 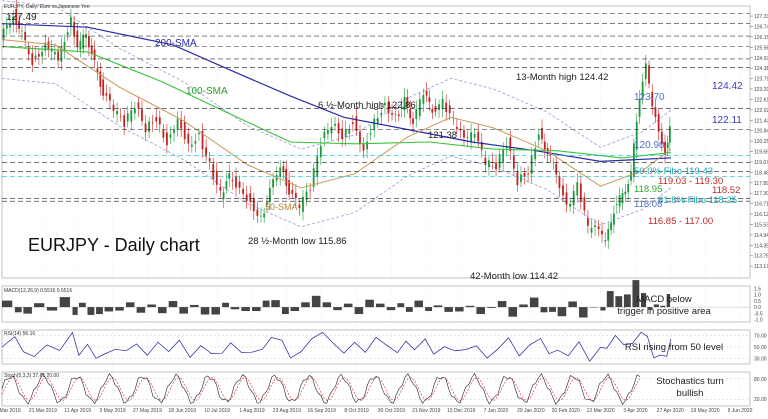 I want to click on label-127-49: 127.49, so click(x=21, y=17).